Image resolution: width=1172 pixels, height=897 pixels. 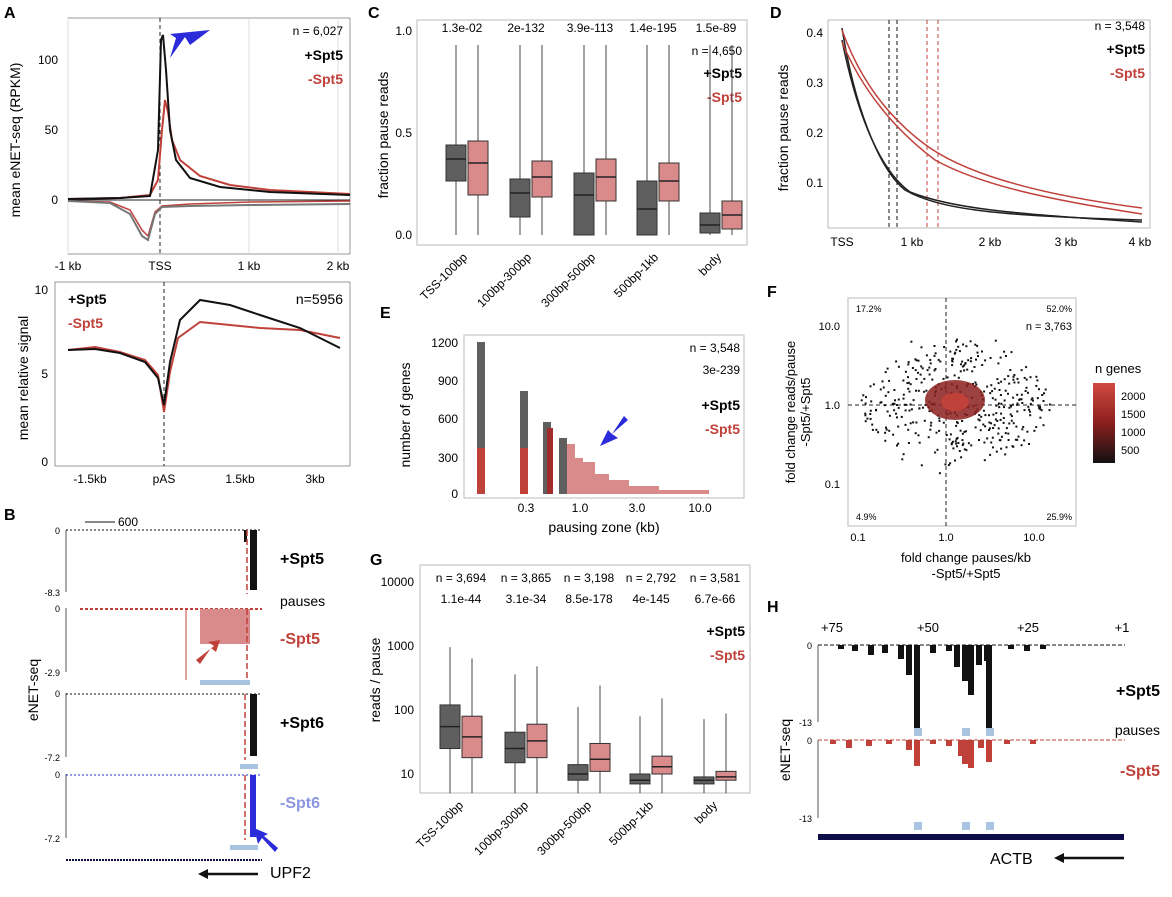 What do you see at coordinates (706, 812) in the screenshot?
I see `g-category-label: body` at bounding box center [706, 812].